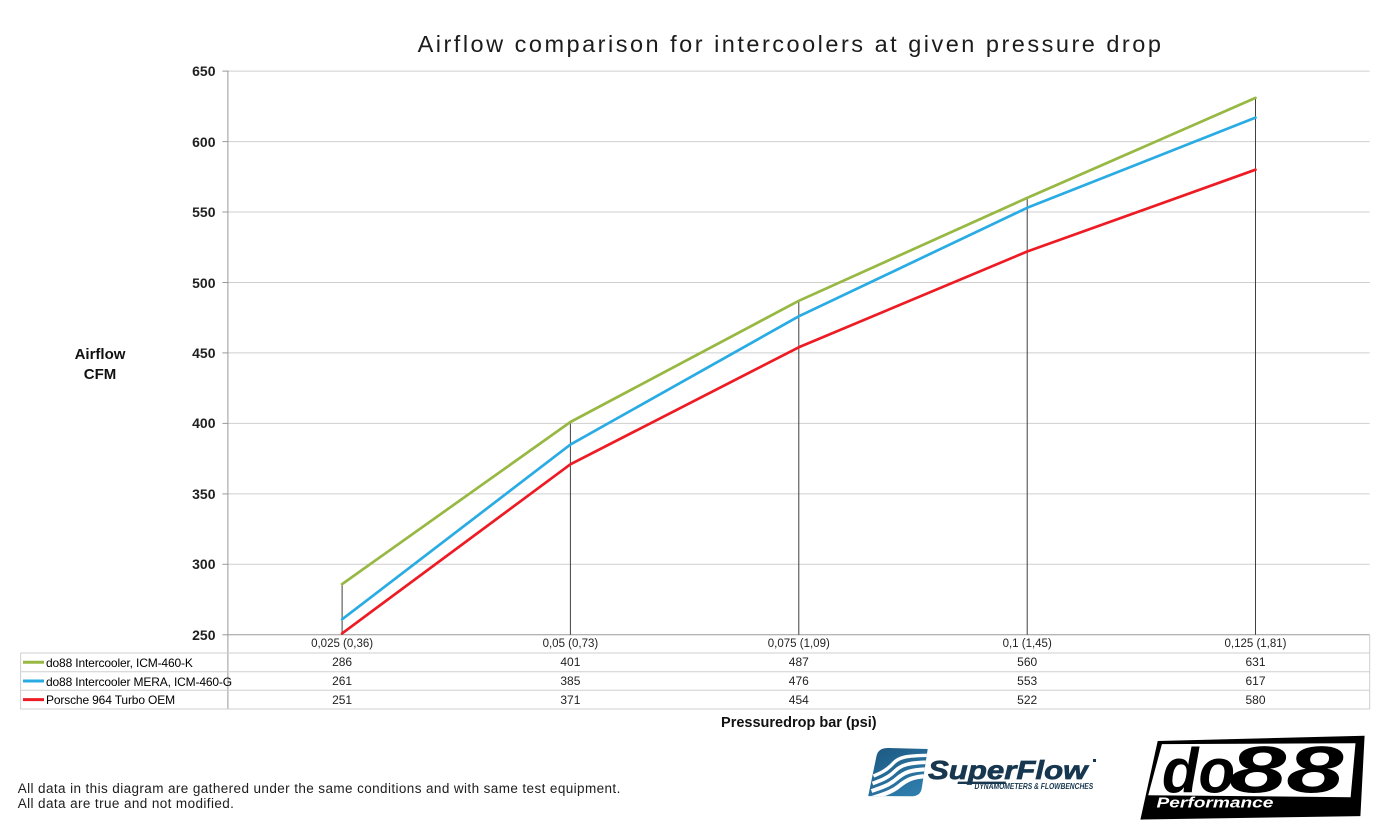 The image size is (1382, 826). Describe the element at coordinates (1008, 770) in the screenshot. I see `svg-text: SuperFlow` at that location.